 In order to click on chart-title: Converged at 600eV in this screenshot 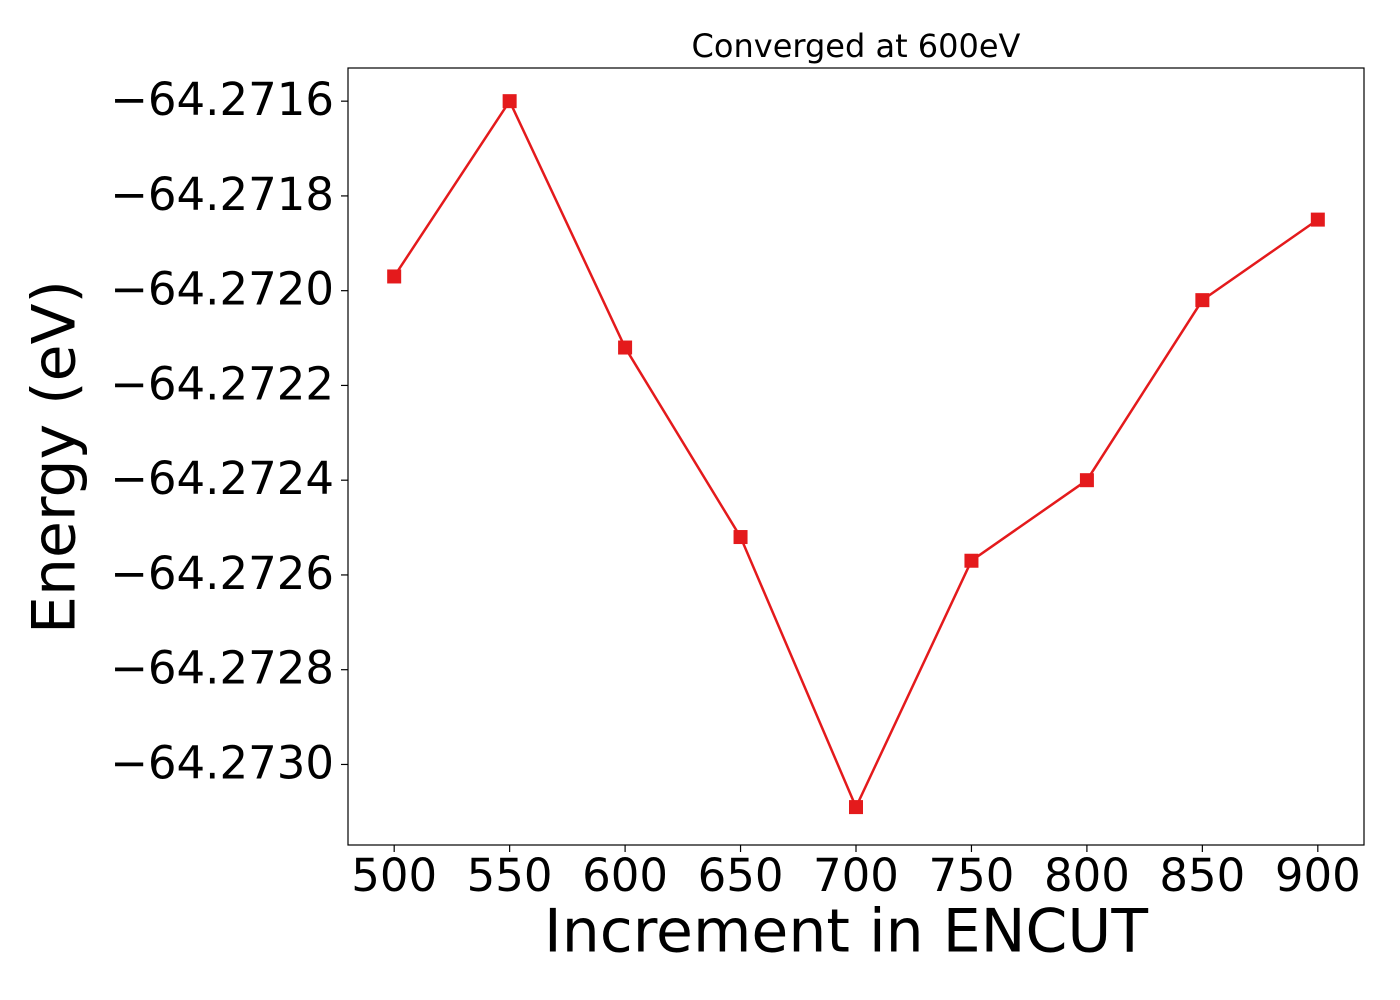, I will do `click(856, 46)`.